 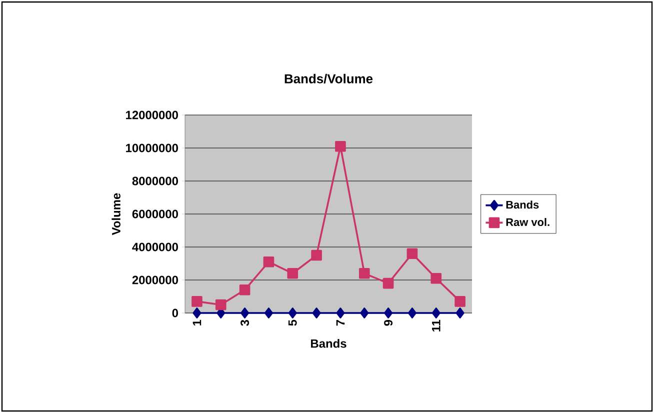 I want to click on y-tick-label: 8000000, so click(x=155, y=181).